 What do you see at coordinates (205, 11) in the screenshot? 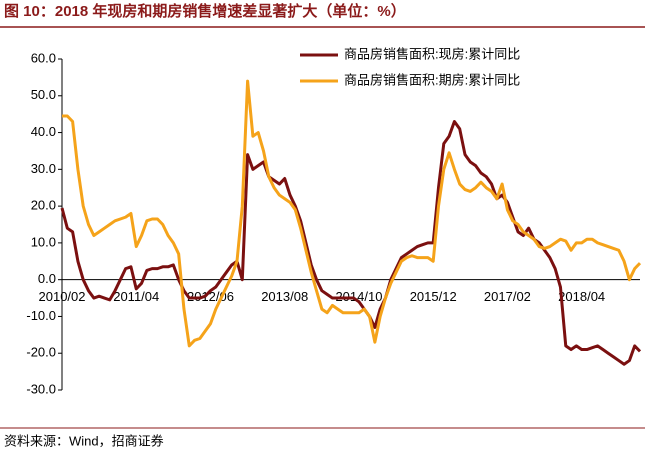
I see `chart-title: 图 10：2018 年现房和期房销售增速差显著扩大（单位：%）` at bounding box center [205, 11].